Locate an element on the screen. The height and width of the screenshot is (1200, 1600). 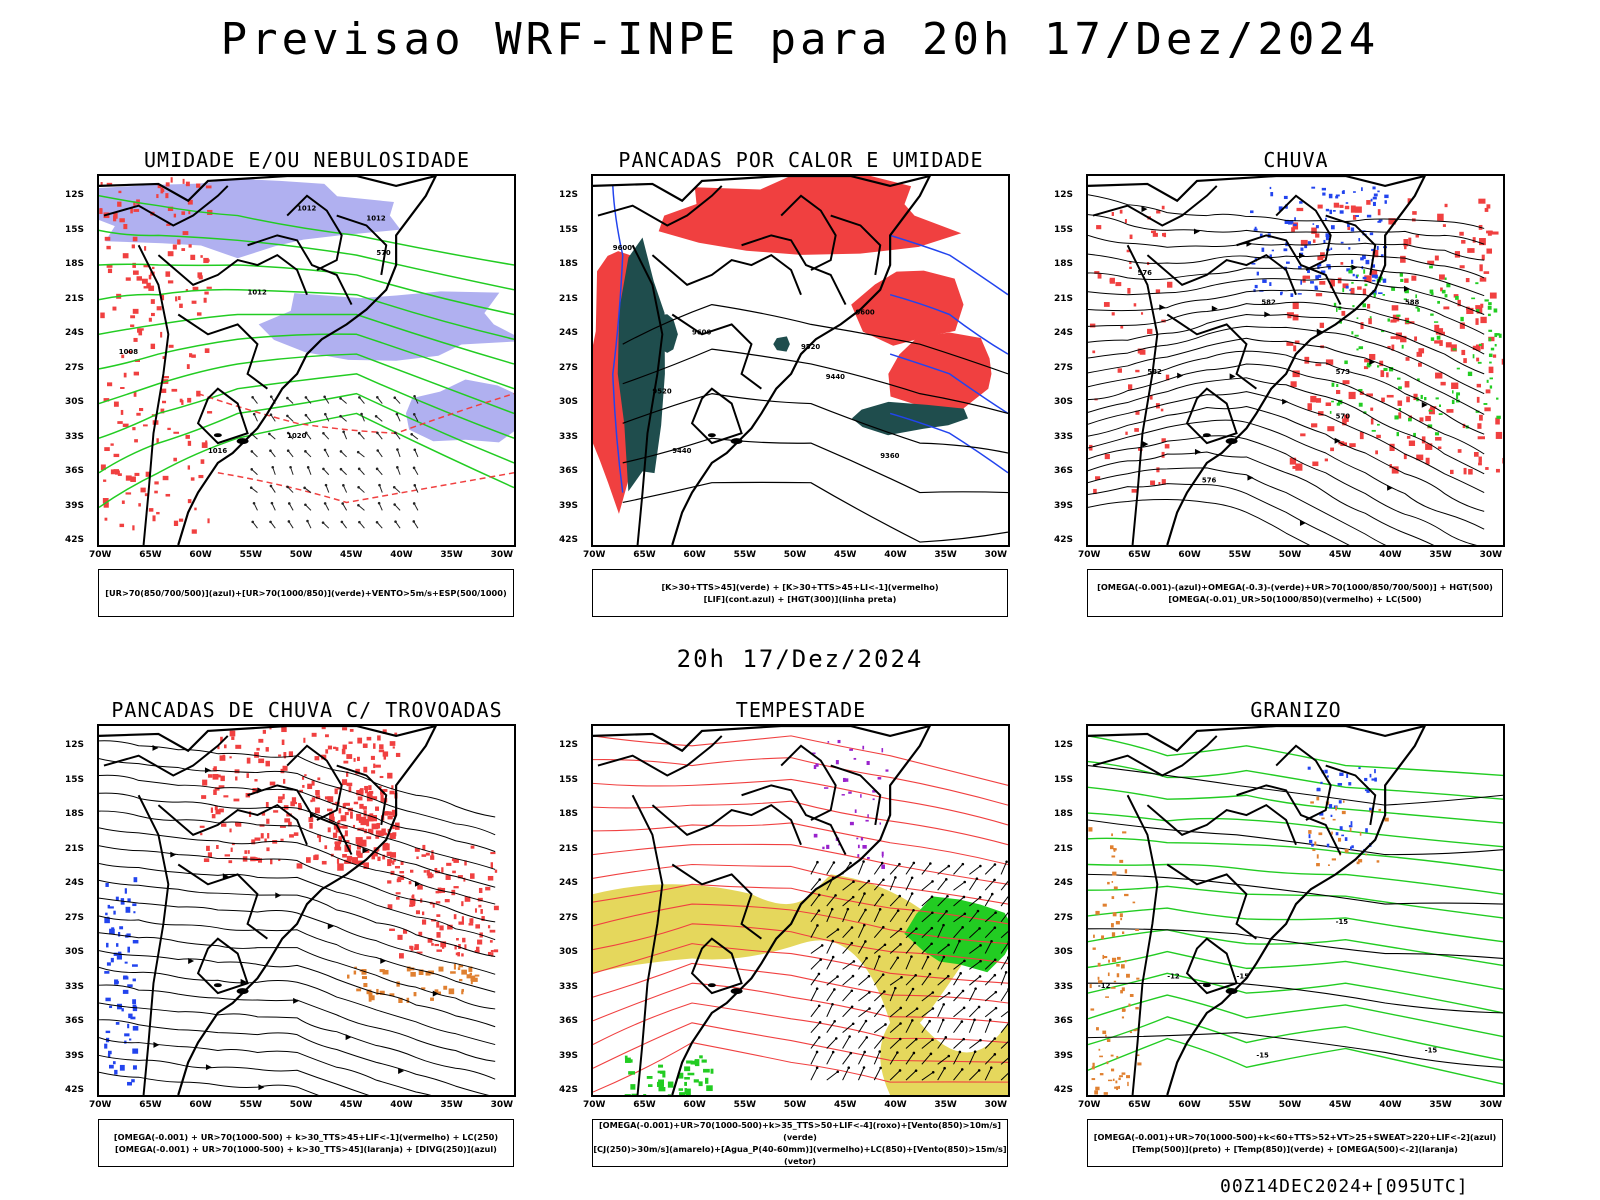
lon-tick-label: 55W is located at coordinates (251, 555).